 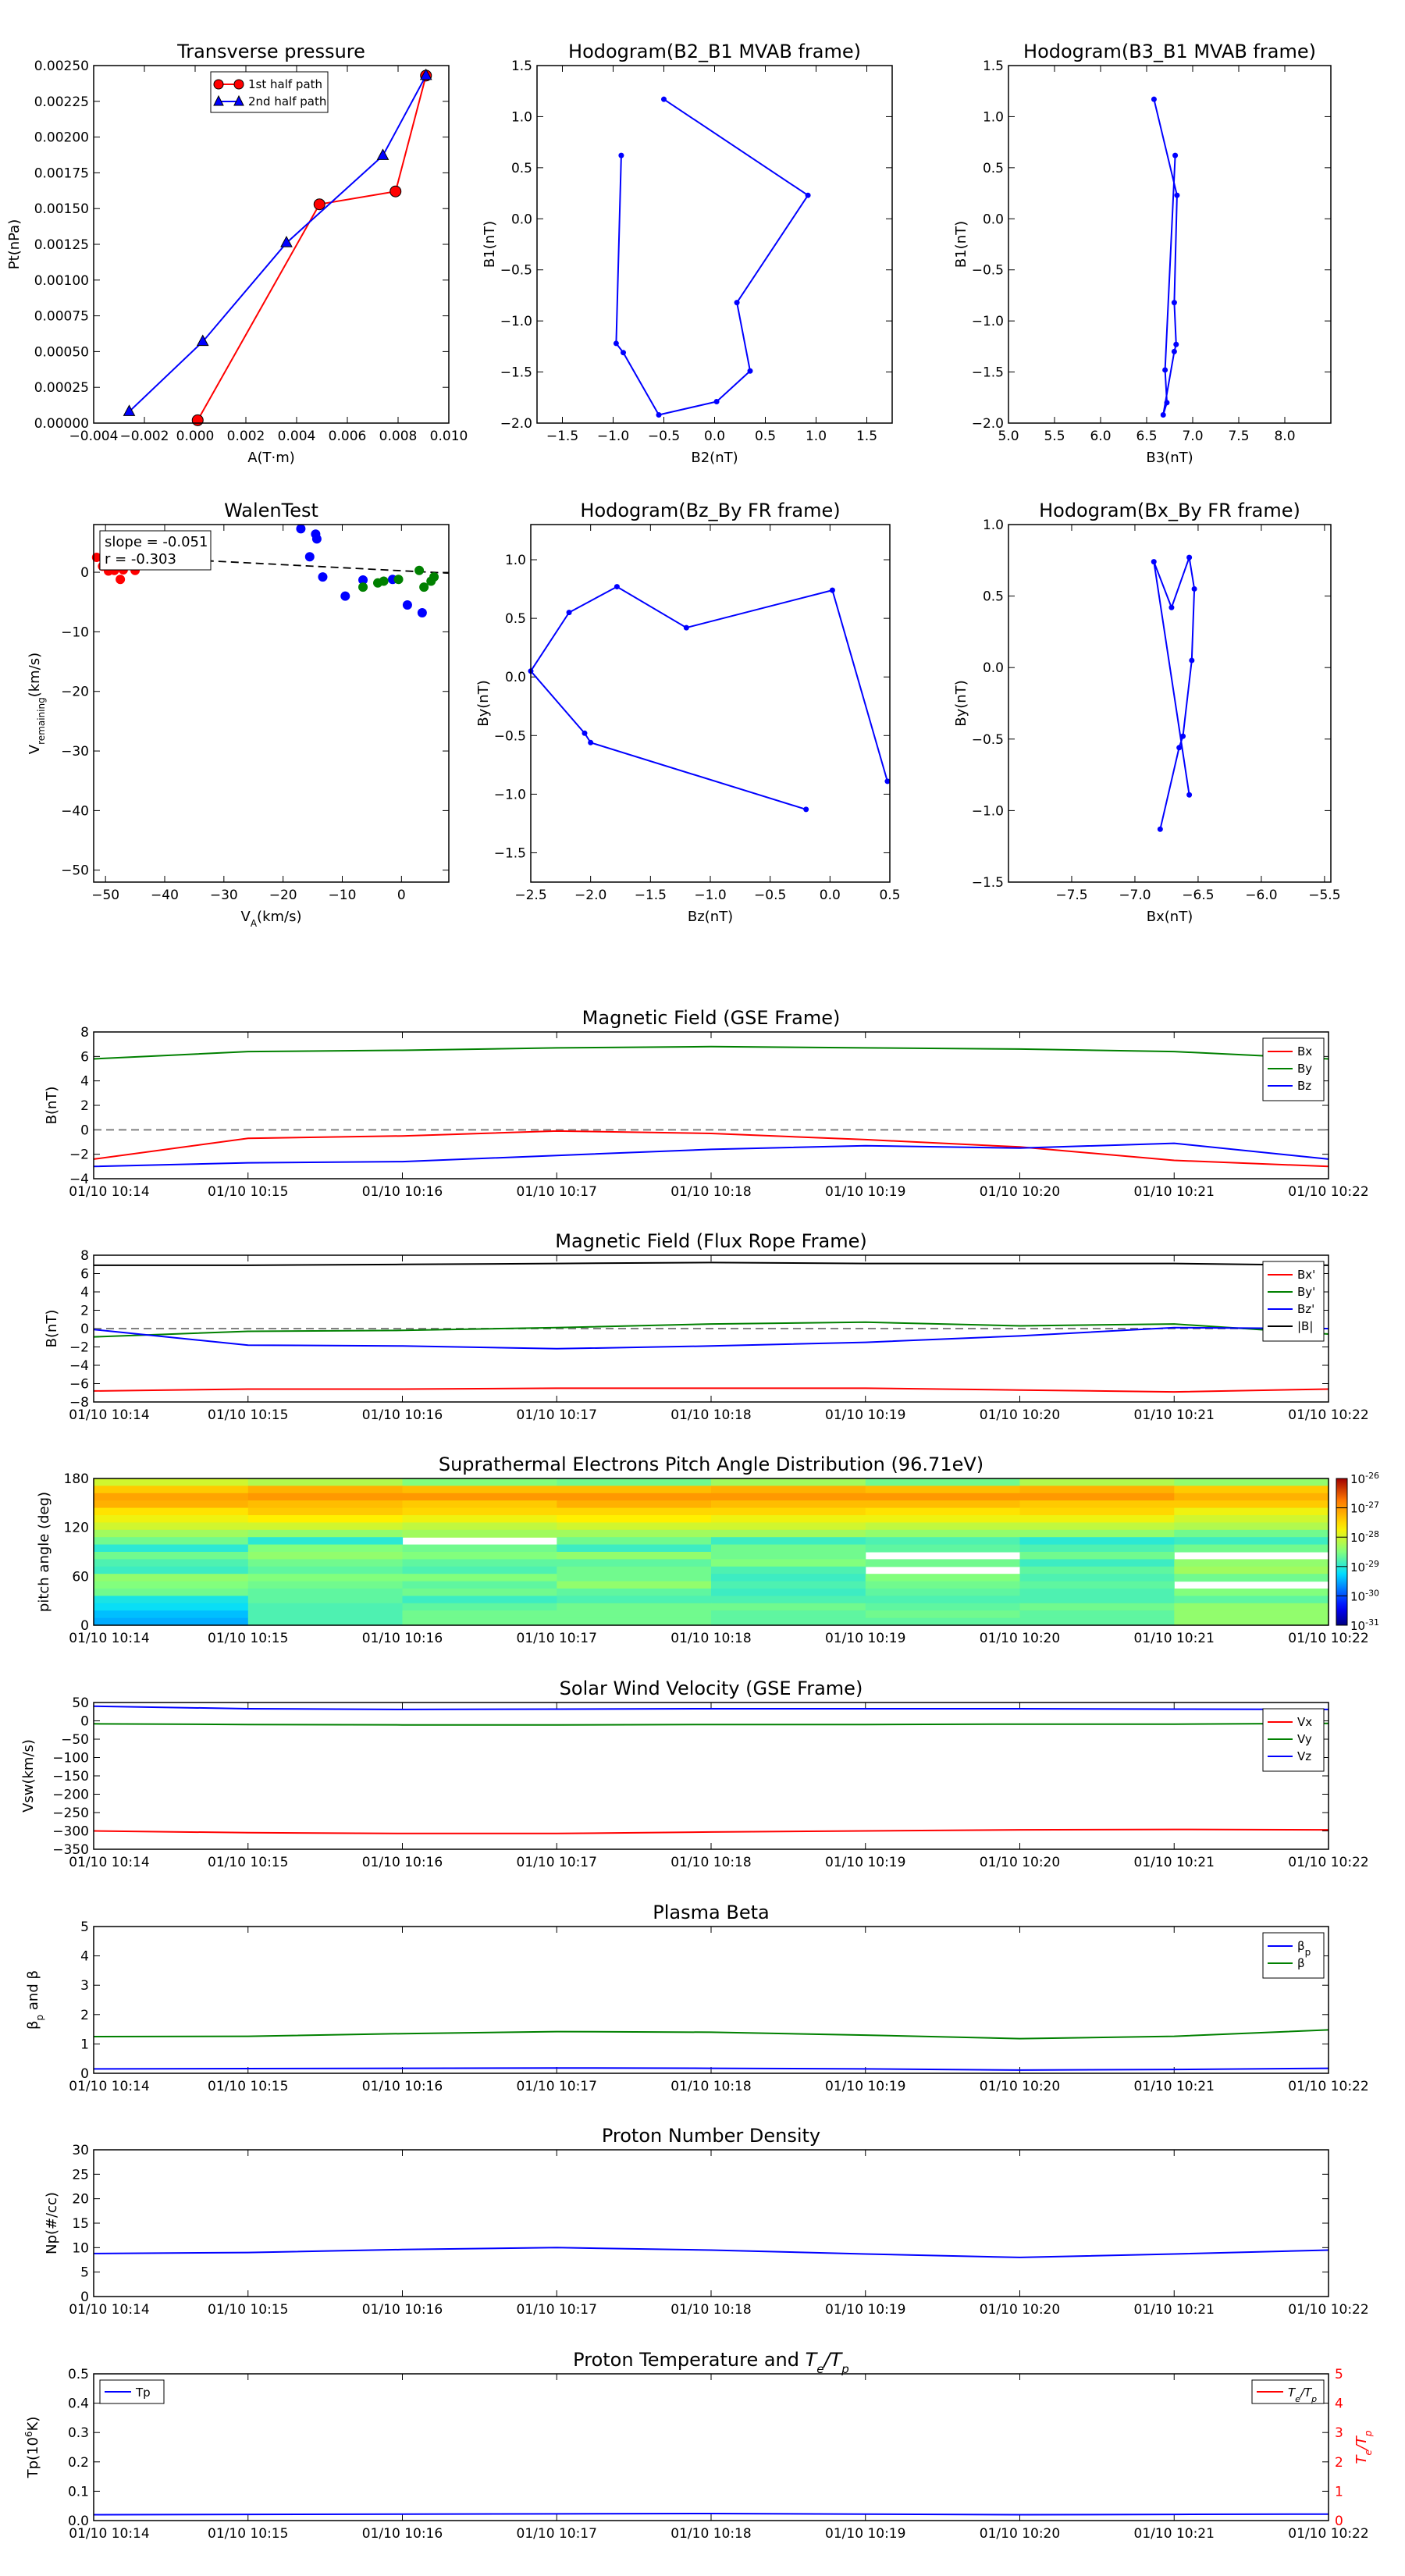 What do you see at coordinates (1342, 1552) in the screenshot?
I see `colorbar` at bounding box center [1342, 1552].